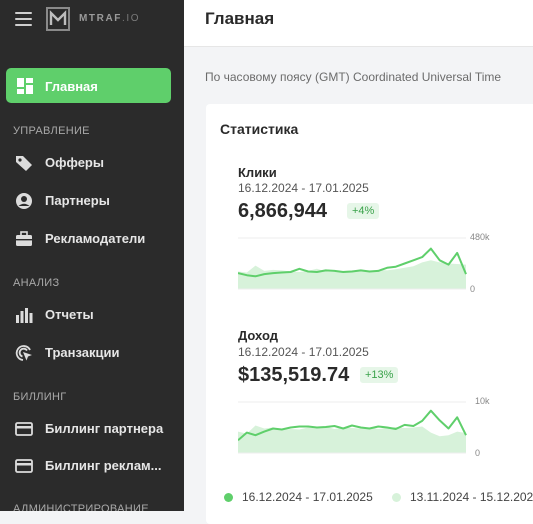 This screenshot has height=524, width=533. What do you see at coordinates (74, 162) in the screenshot?
I see `sidebar-item-label: Офферы` at bounding box center [74, 162].